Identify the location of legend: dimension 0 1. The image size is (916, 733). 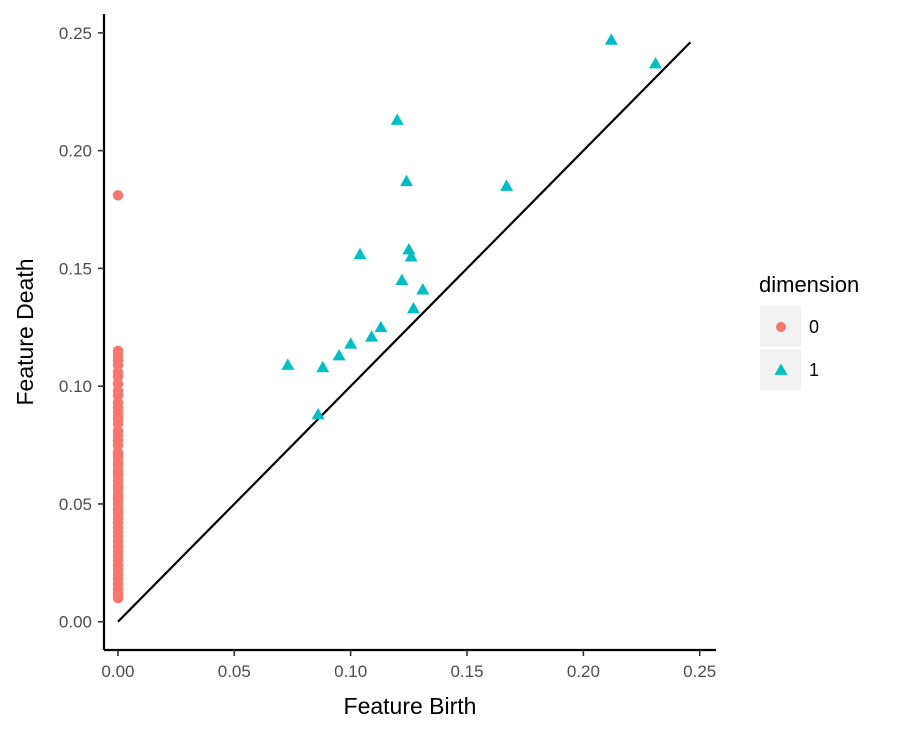
(809, 331).